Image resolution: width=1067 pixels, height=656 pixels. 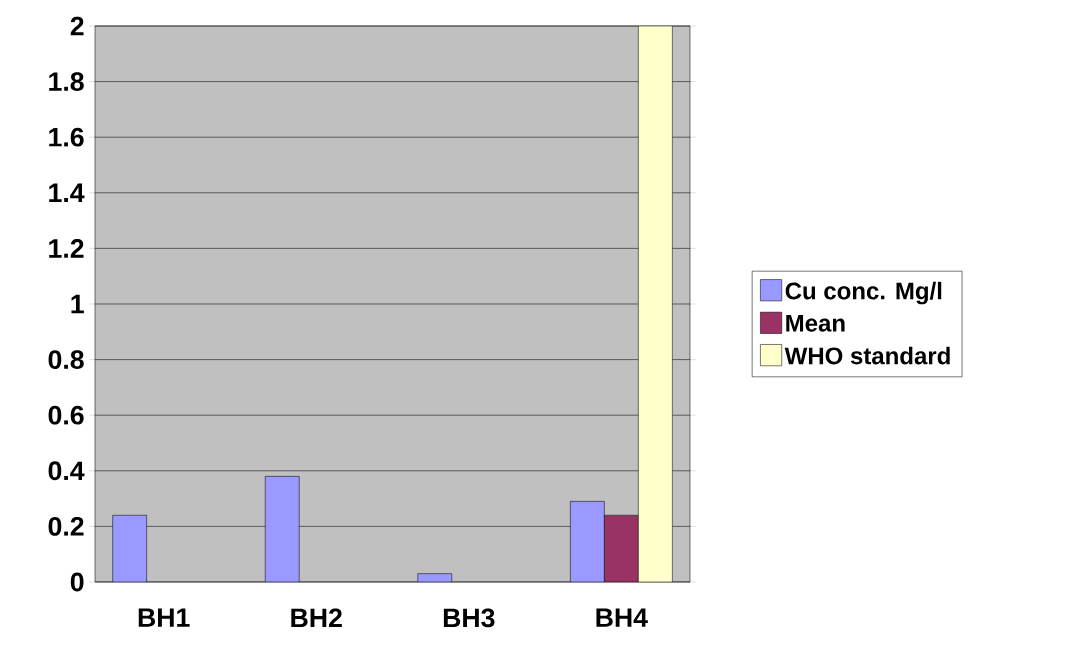 I want to click on y-tick-label: 1, so click(x=77, y=304).